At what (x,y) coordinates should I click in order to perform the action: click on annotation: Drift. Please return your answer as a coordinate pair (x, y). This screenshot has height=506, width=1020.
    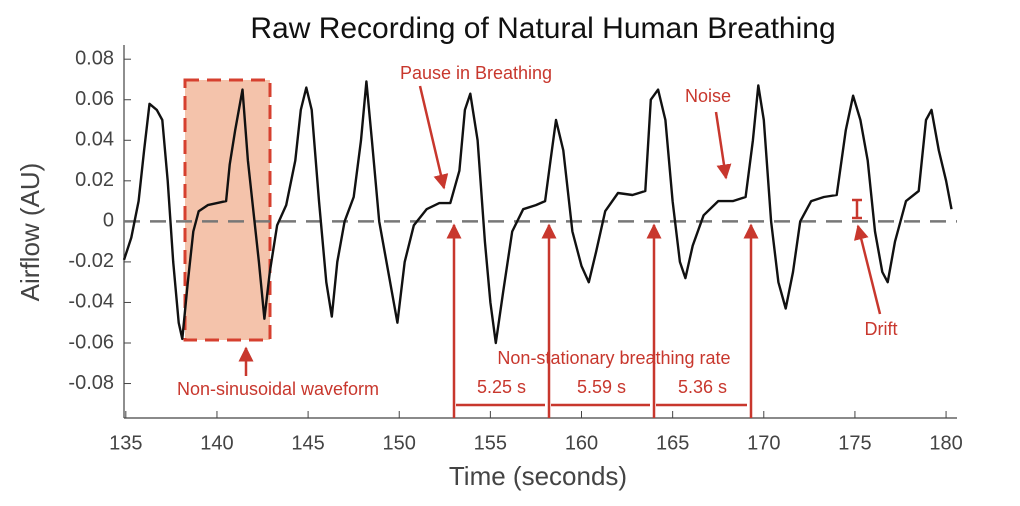
    Looking at the image, I should click on (881, 329).